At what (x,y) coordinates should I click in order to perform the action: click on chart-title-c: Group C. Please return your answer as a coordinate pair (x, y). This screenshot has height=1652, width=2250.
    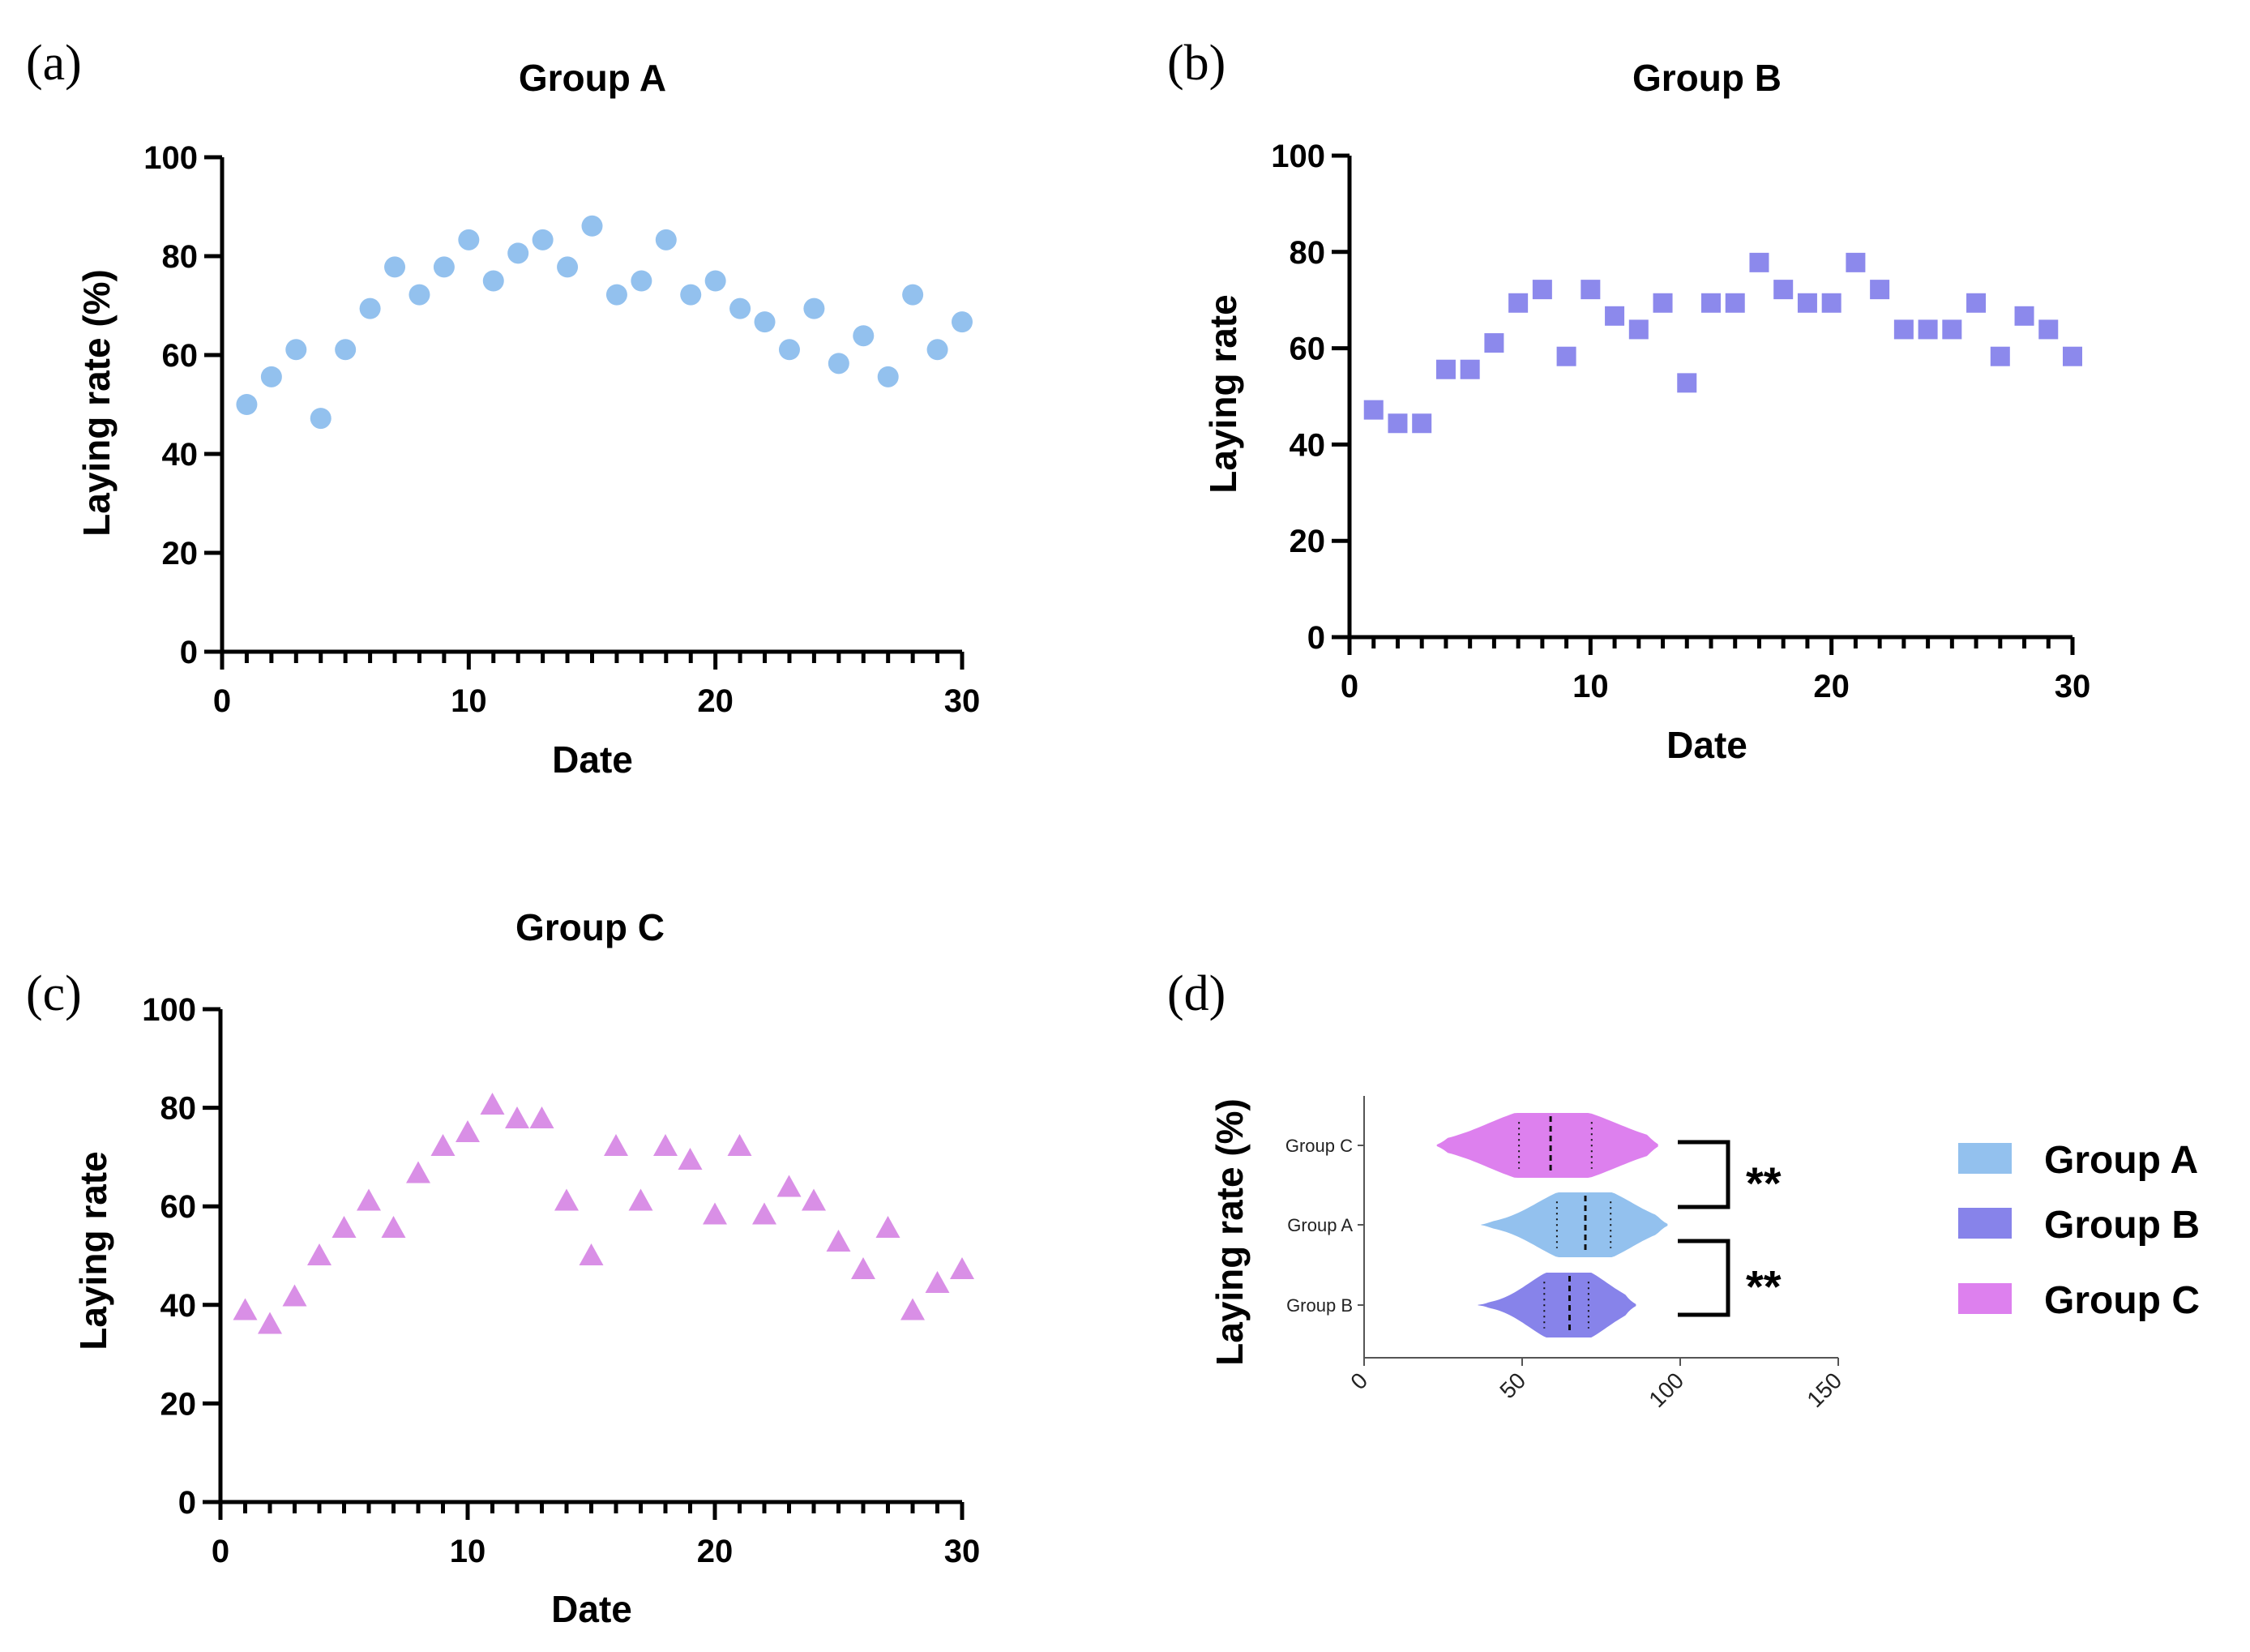
    Looking at the image, I should click on (590, 927).